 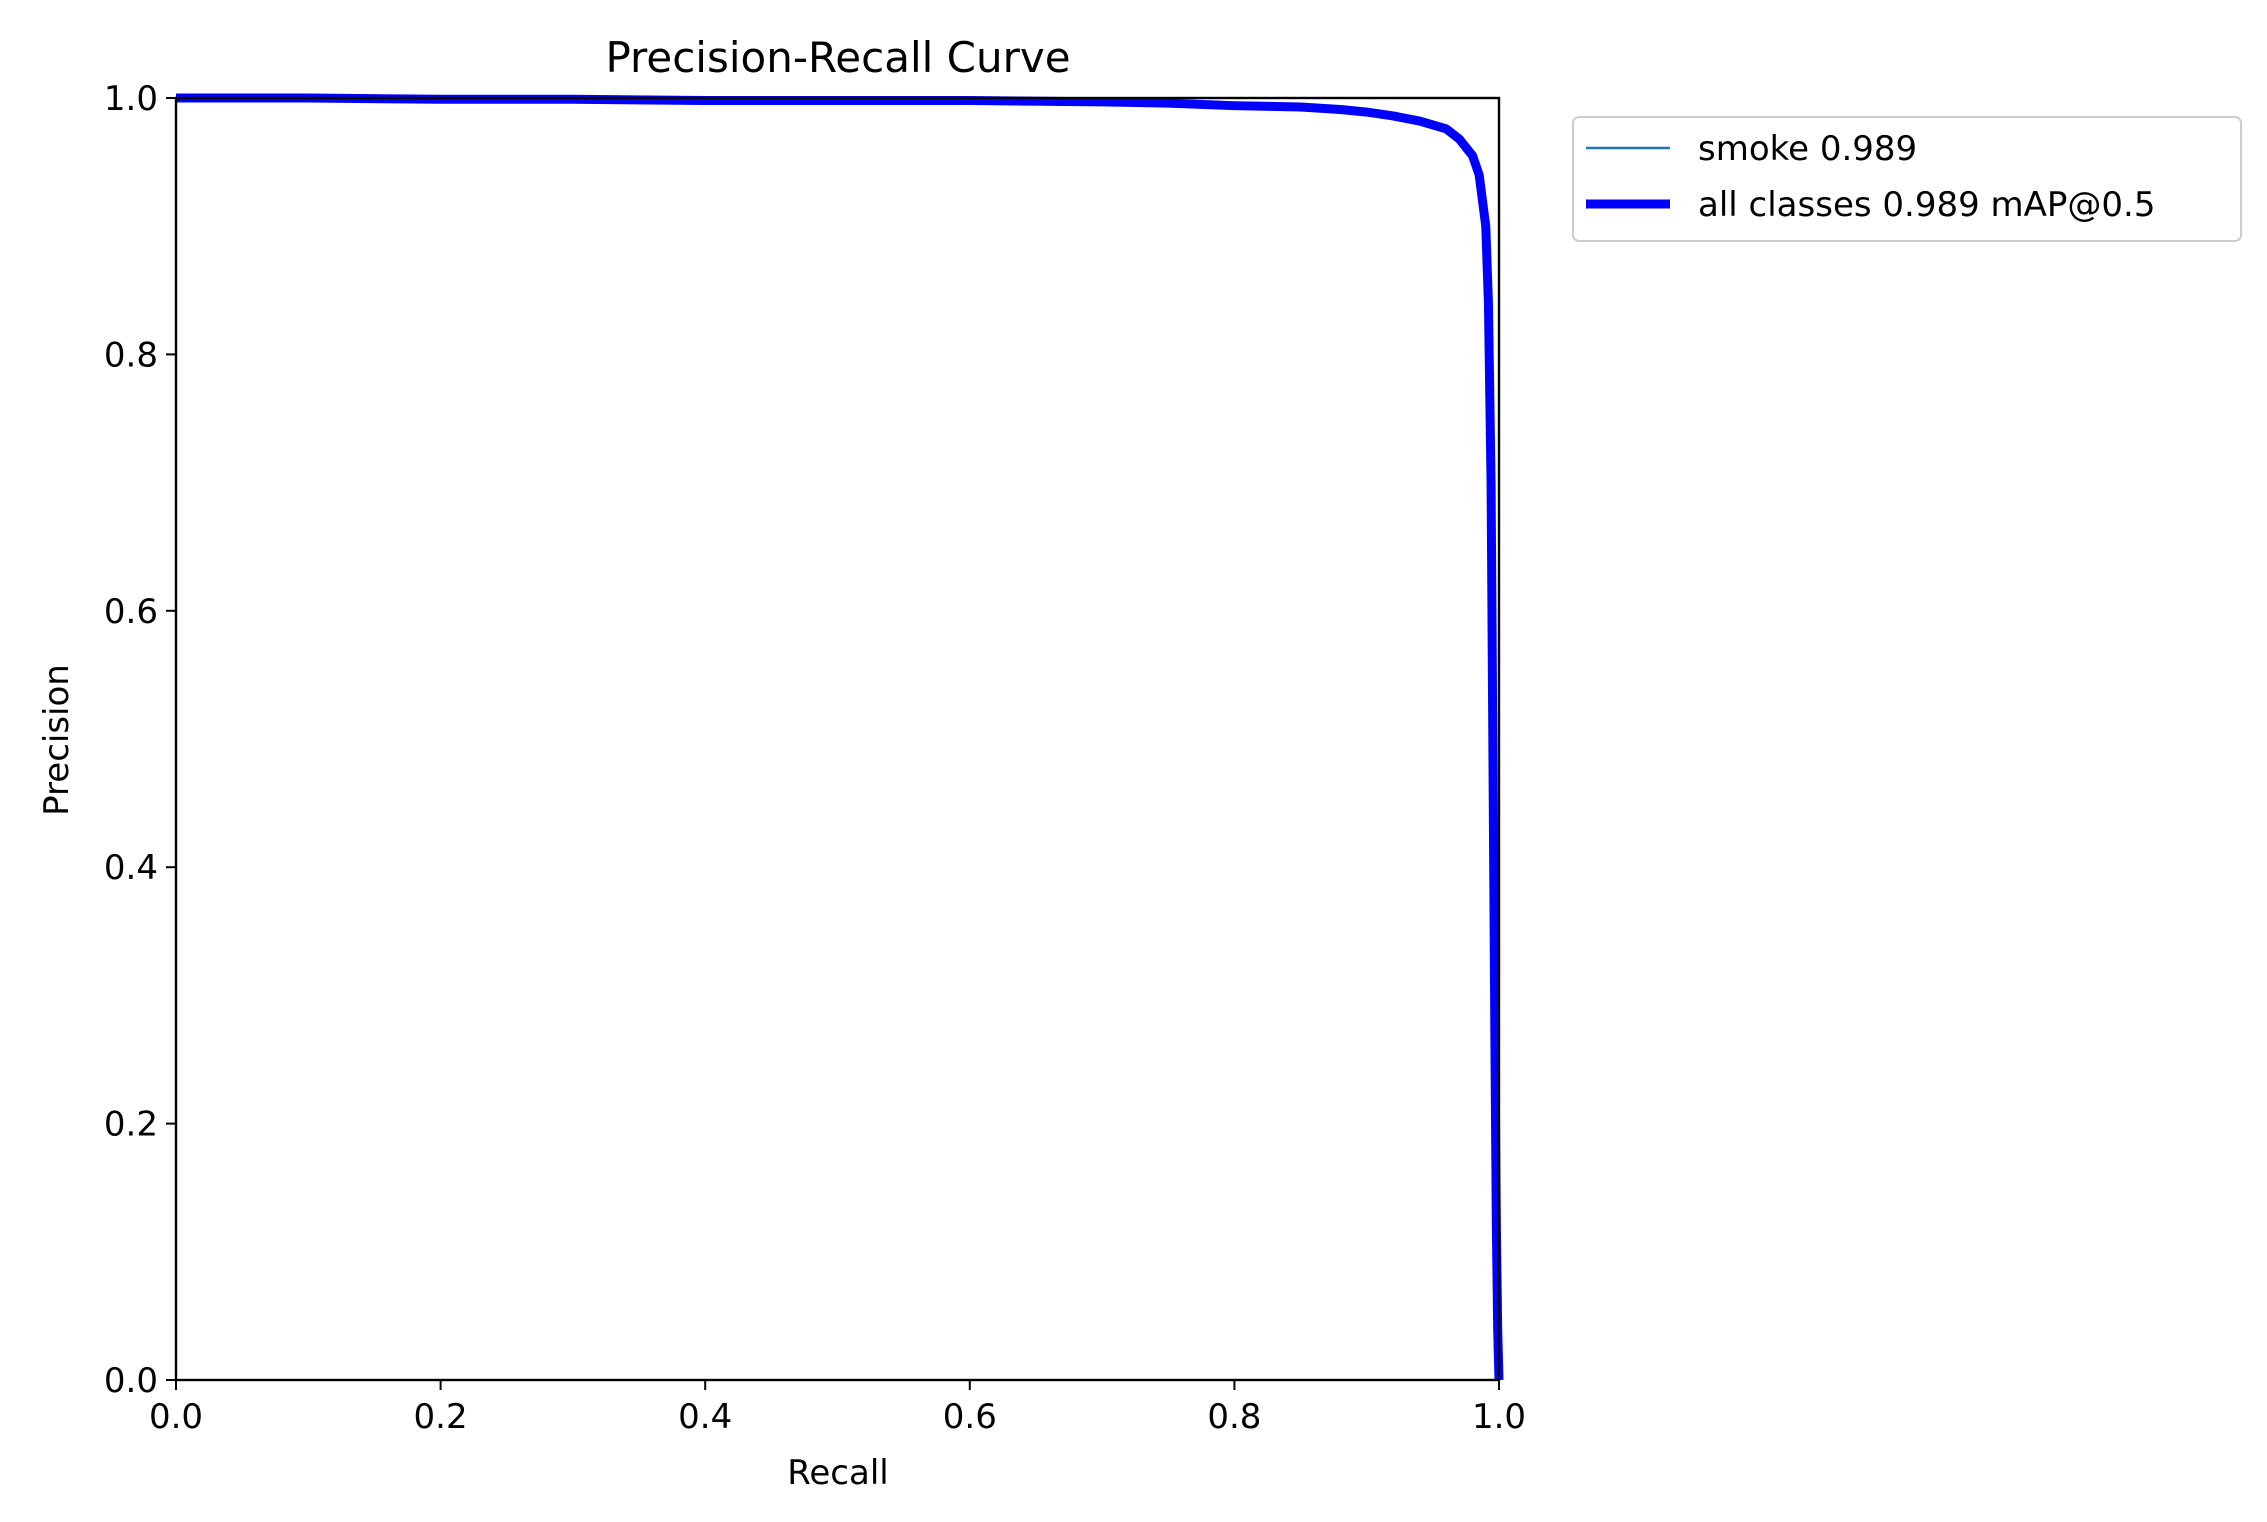 I want to click on y-tick-label: 1.0, so click(x=131, y=99).